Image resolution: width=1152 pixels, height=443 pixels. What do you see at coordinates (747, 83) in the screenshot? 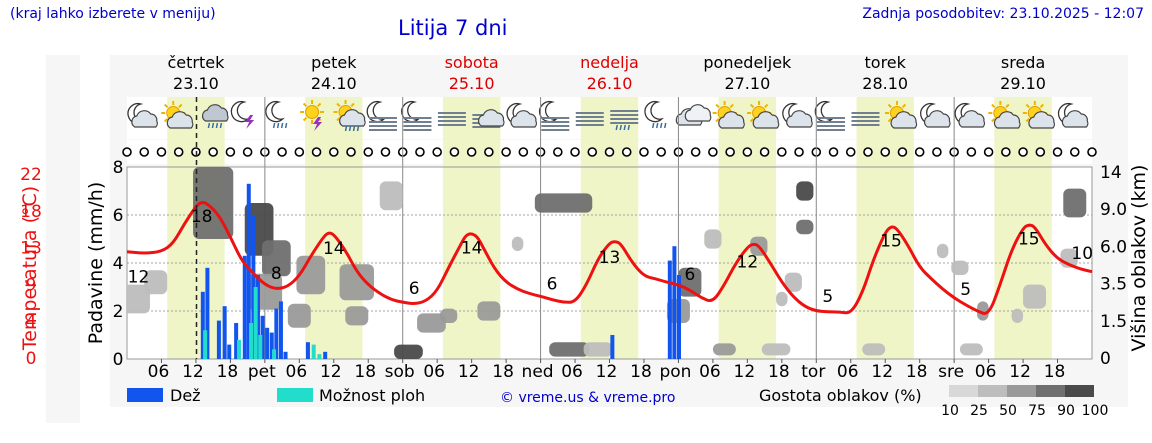
I see `day-date: 27.10` at bounding box center [747, 83].